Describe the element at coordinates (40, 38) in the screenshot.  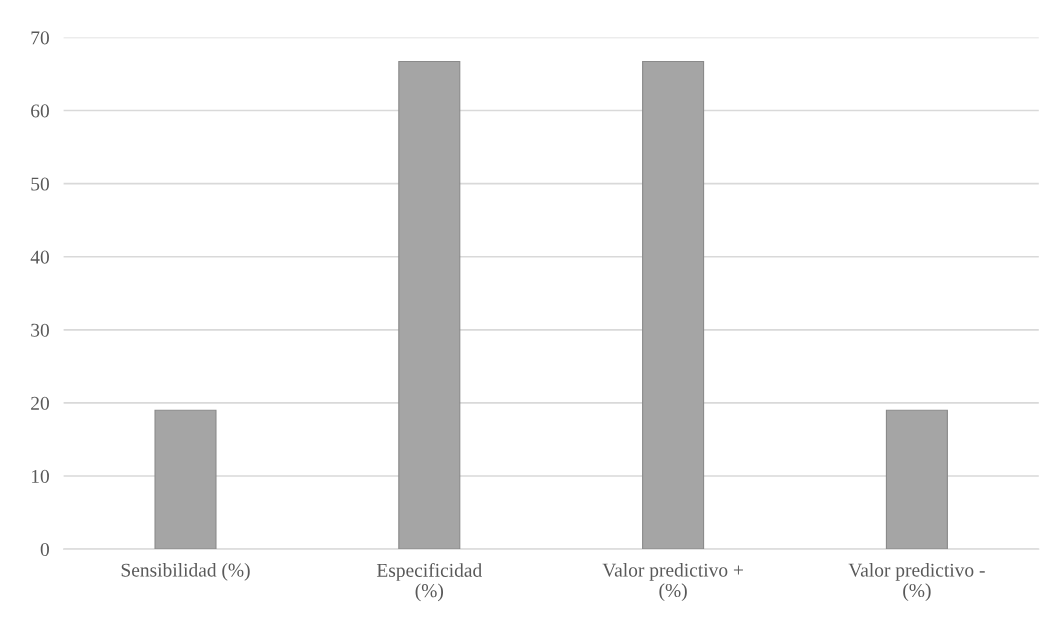
I see `y-tick-label: 70` at that location.